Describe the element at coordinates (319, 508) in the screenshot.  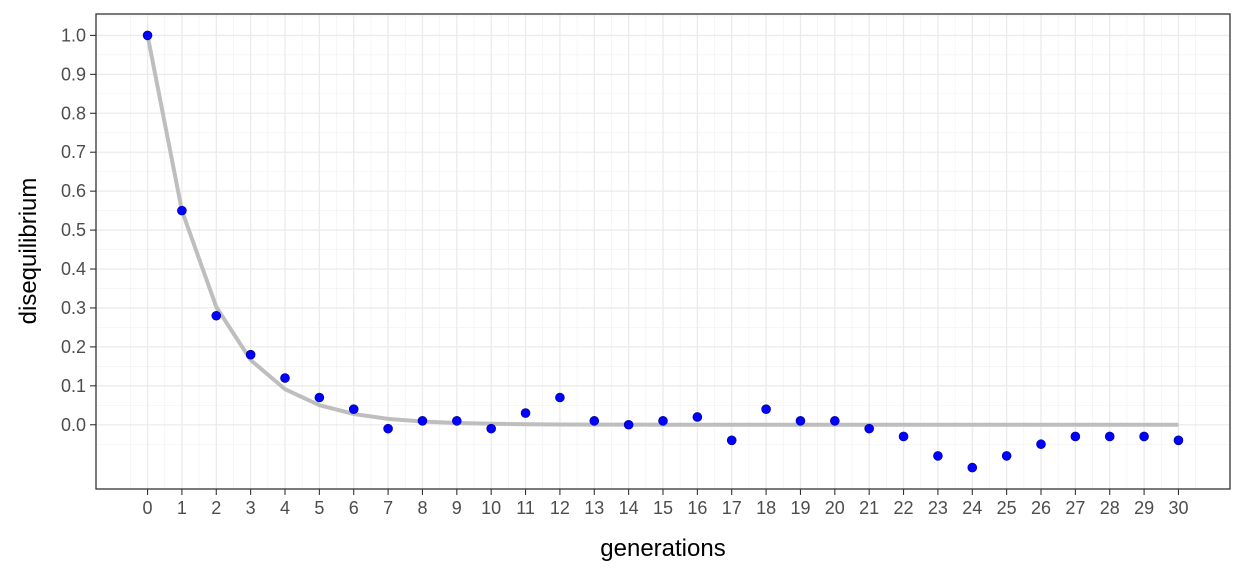
I see `x-tick-label: 5` at that location.